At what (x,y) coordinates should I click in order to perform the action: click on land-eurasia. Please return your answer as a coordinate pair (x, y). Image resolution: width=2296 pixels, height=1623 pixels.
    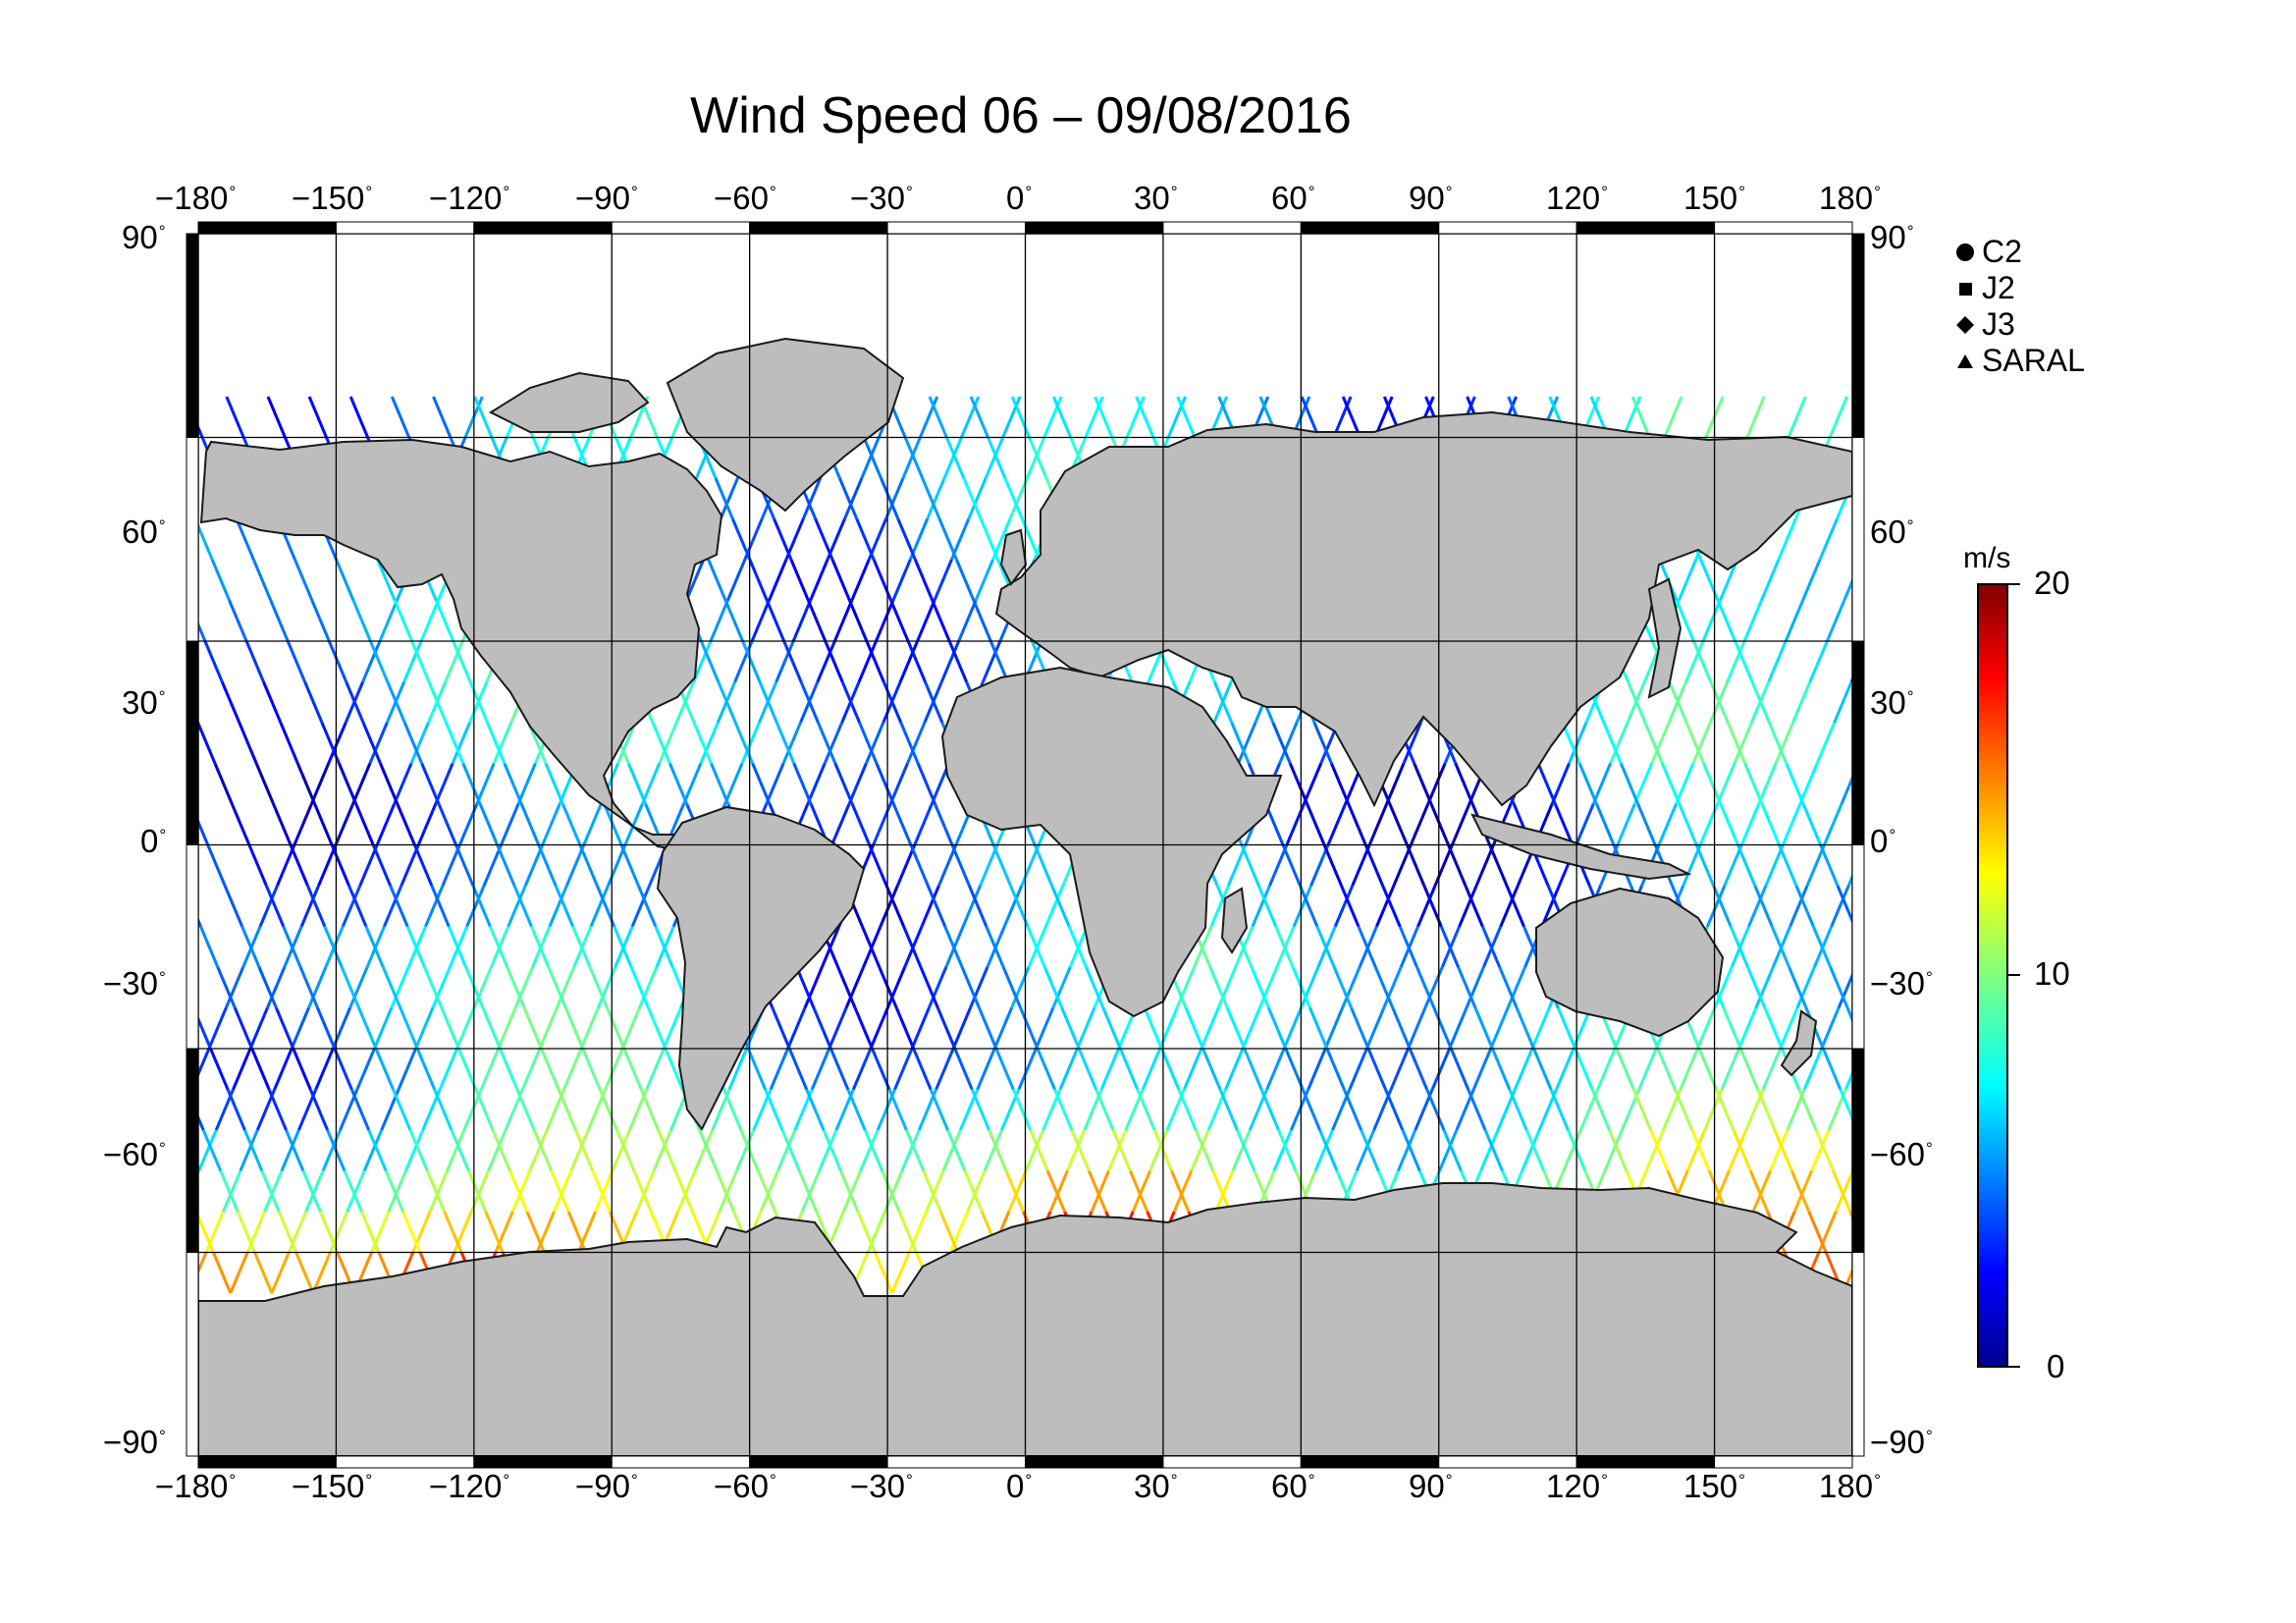
    Looking at the image, I should click on (1423, 609).